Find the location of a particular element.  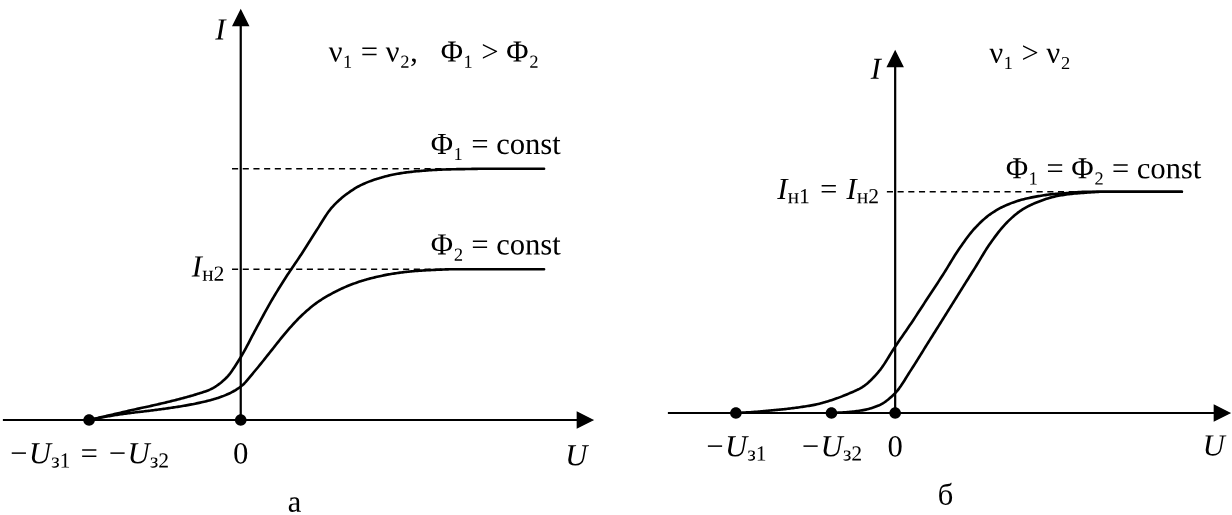

ref-line-label: I$_{н1}$ = I$_{н2}$ is located at coordinates (827, 191).